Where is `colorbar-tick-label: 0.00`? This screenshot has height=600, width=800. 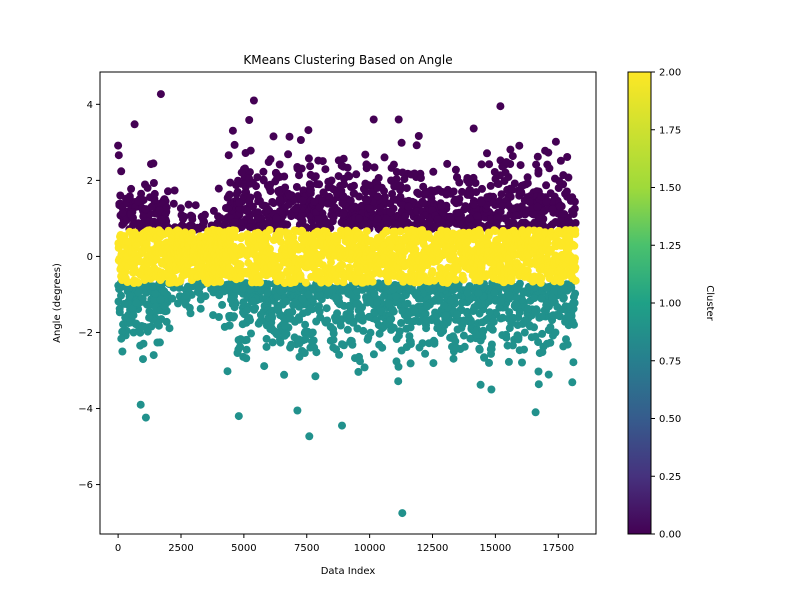
colorbar-tick-label: 0.00 is located at coordinates (670, 535).